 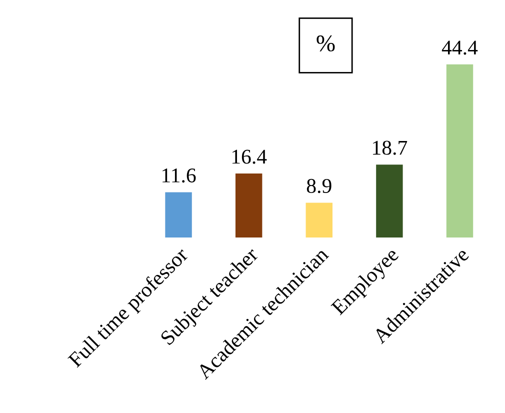 What do you see at coordinates (325, 43) in the screenshot?
I see `chart-title: %` at bounding box center [325, 43].